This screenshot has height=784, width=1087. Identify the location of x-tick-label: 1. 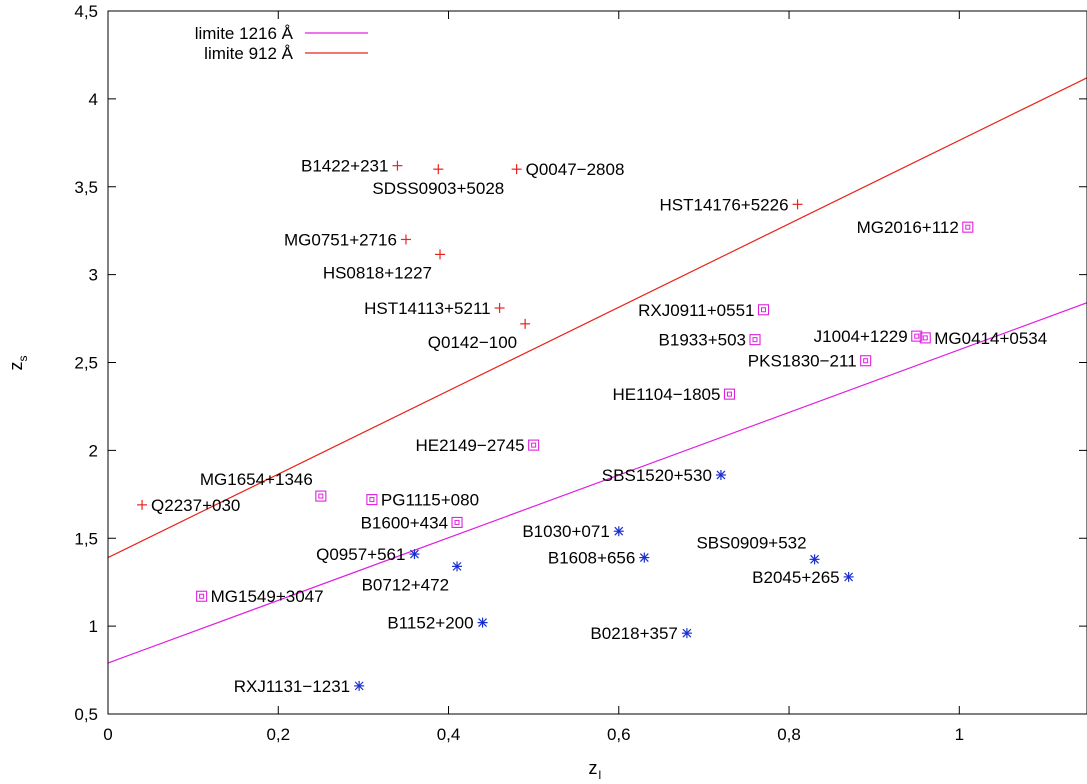
(959, 734).